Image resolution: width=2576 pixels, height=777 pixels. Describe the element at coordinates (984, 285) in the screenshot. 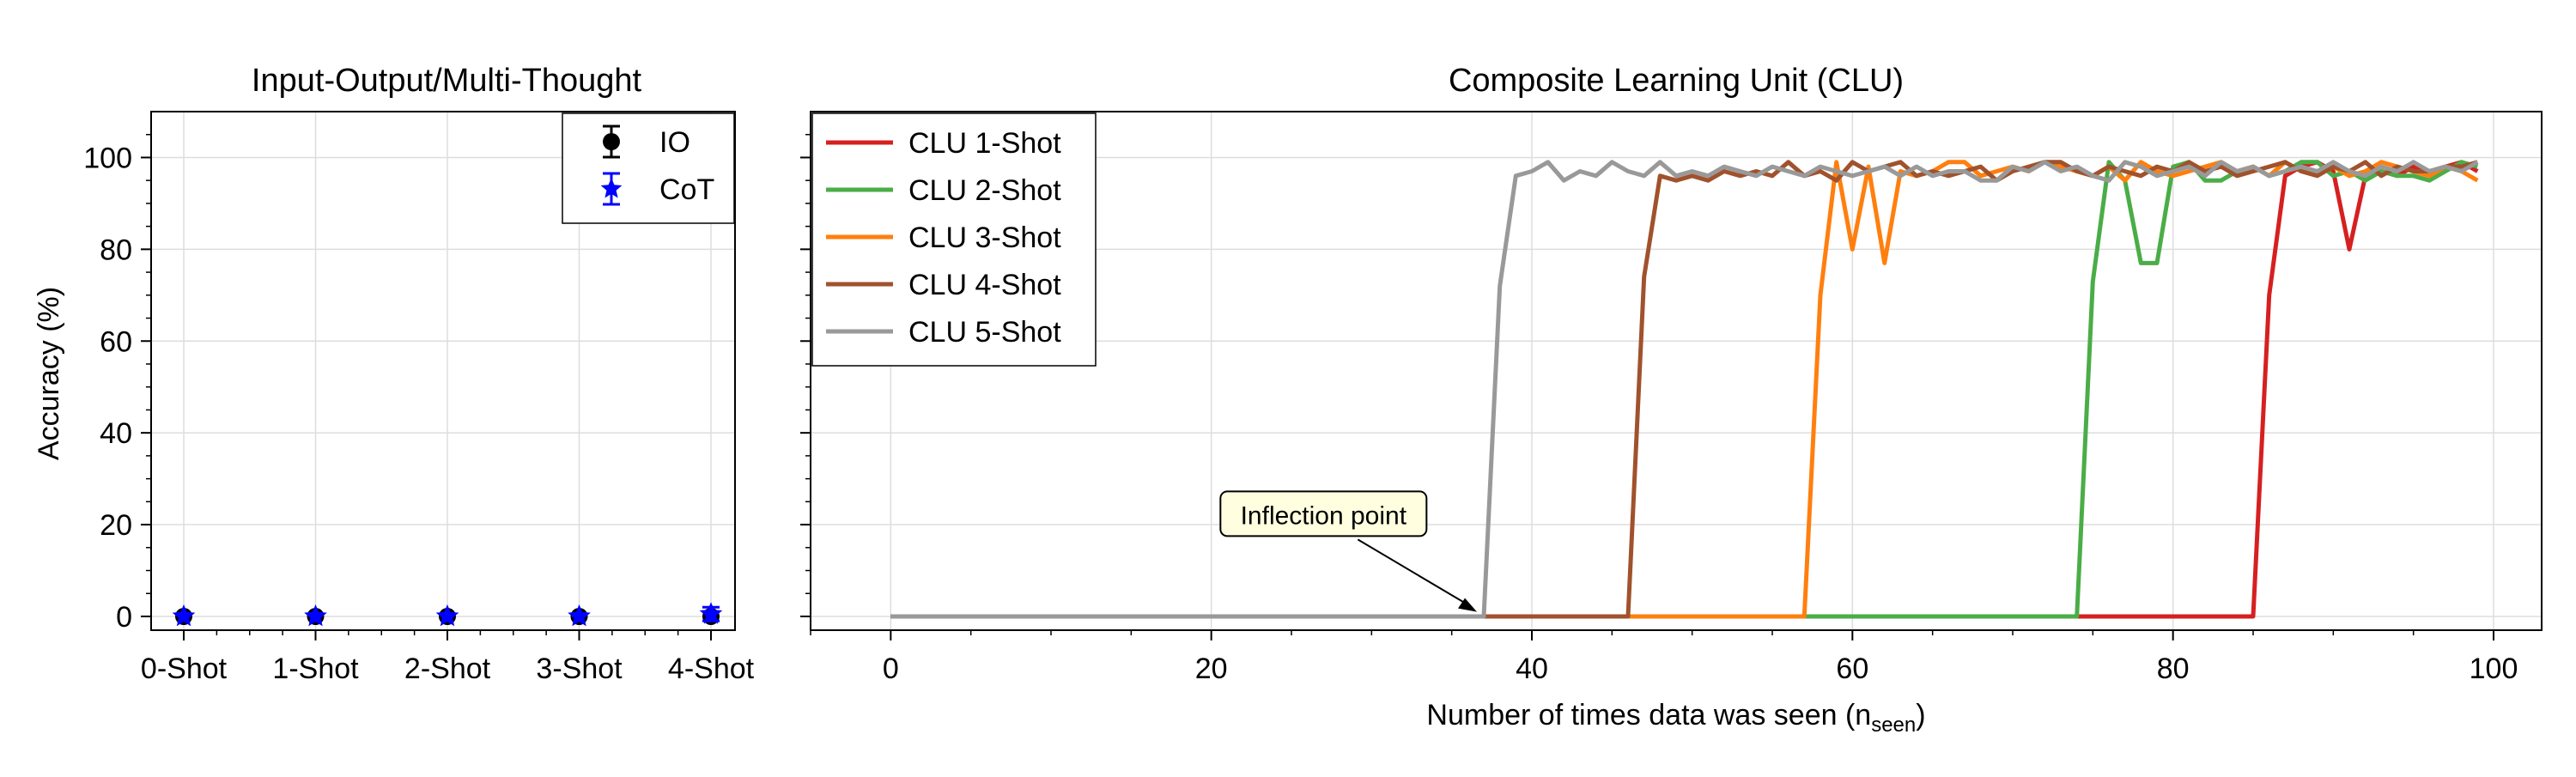

I see `legend-label: CLU 4-Shot` at that location.